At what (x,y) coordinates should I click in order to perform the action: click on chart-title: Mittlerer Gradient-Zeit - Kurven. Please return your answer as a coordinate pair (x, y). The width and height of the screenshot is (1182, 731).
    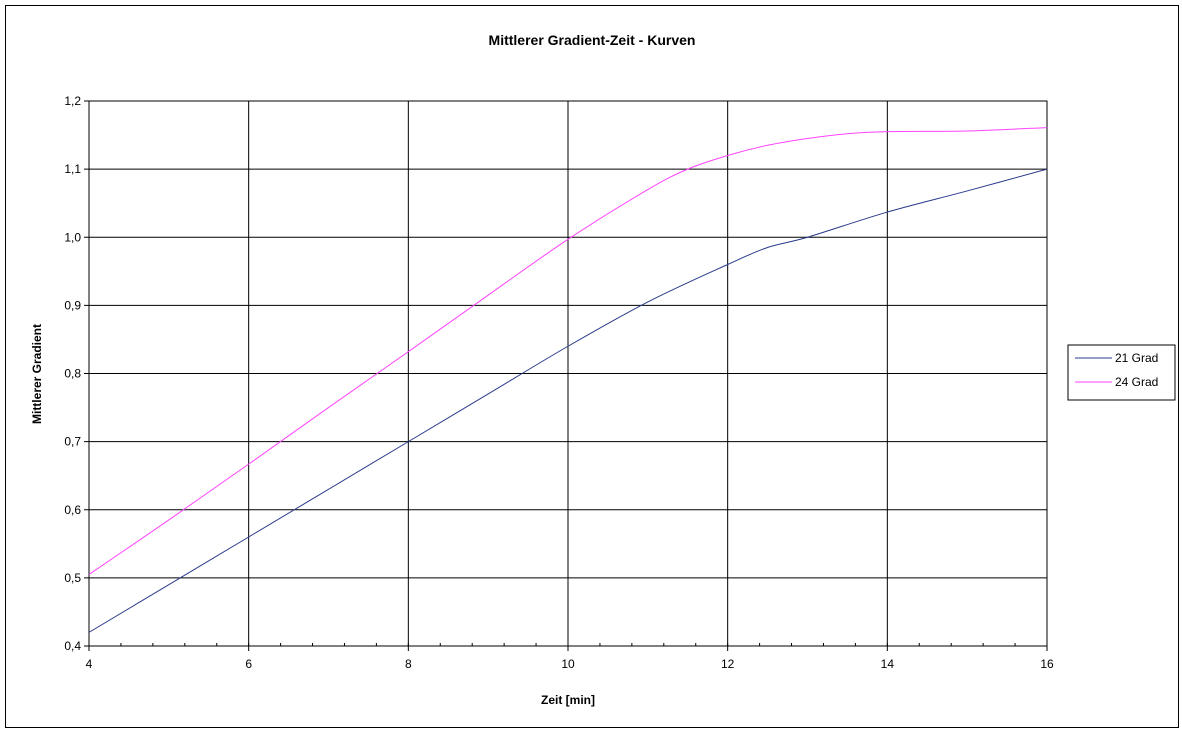
    Looking at the image, I should click on (592, 40).